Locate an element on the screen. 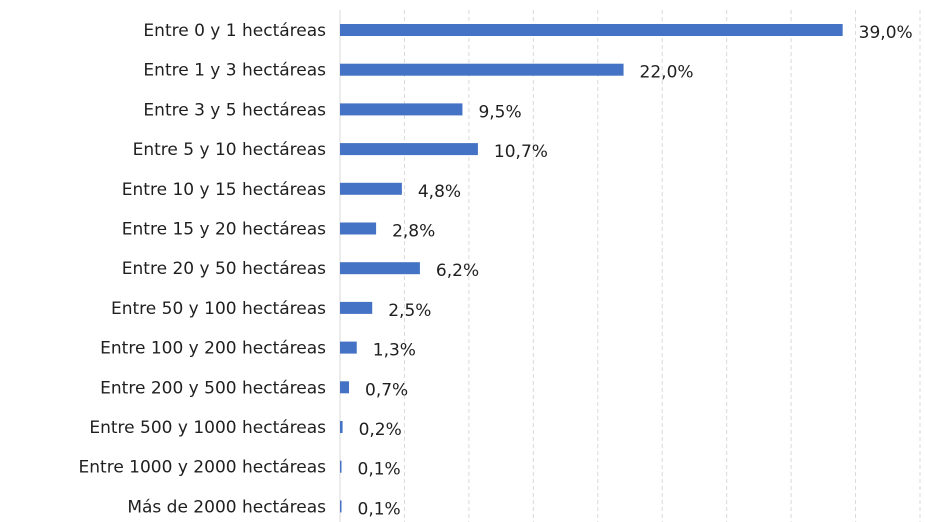 Image resolution: width=925 pixels, height=522 pixels. category-label: Entre 1000 y 2000 hectáreas is located at coordinates (203, 468).